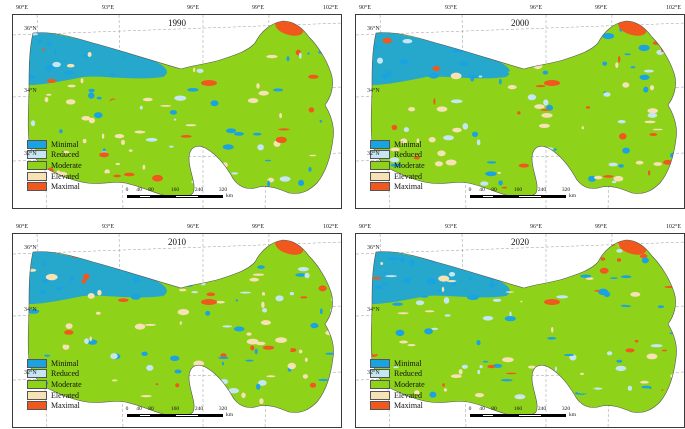  Describe the element at coordinates (373, 91) in the screenshot. I see `latitude-tick-label: 34°N` at that location.